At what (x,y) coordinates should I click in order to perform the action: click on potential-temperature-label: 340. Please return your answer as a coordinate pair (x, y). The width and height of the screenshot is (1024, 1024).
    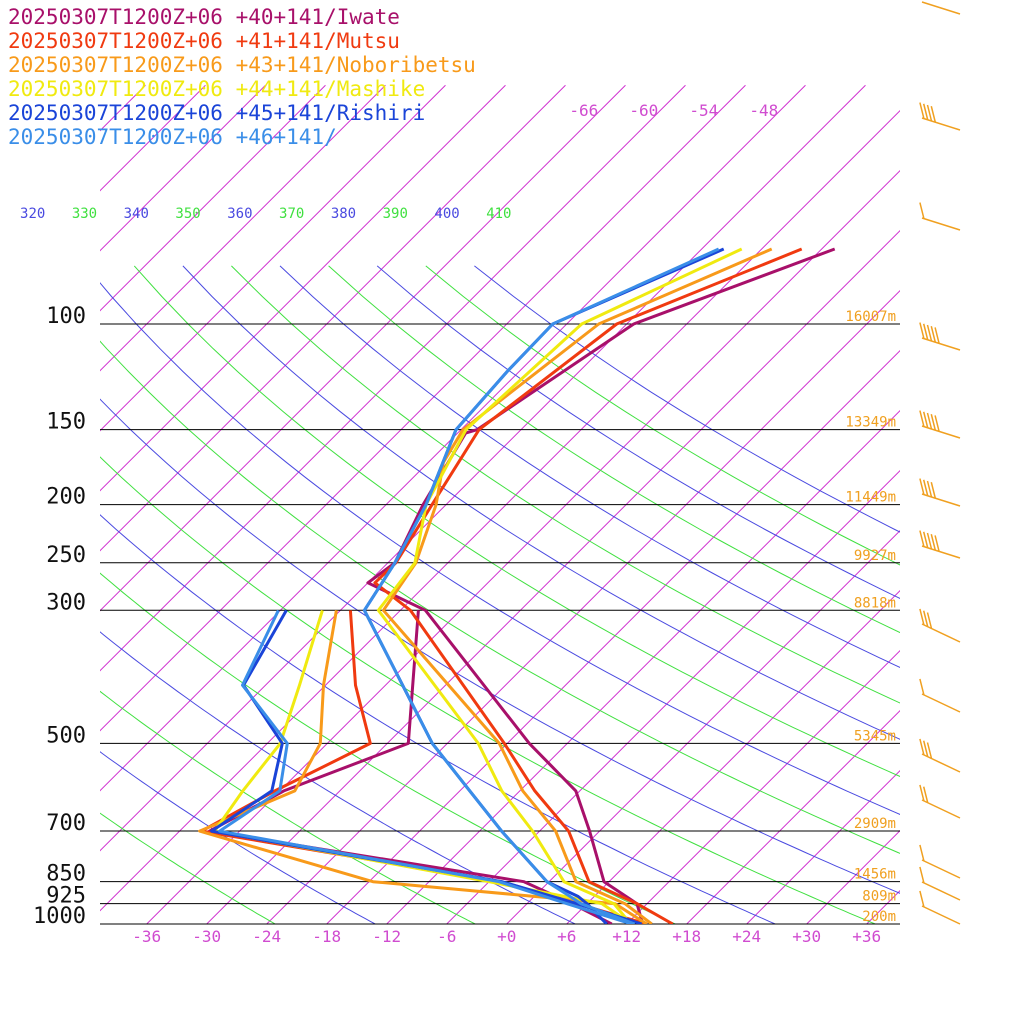
    Looking at the image, I should click on (136, 214).